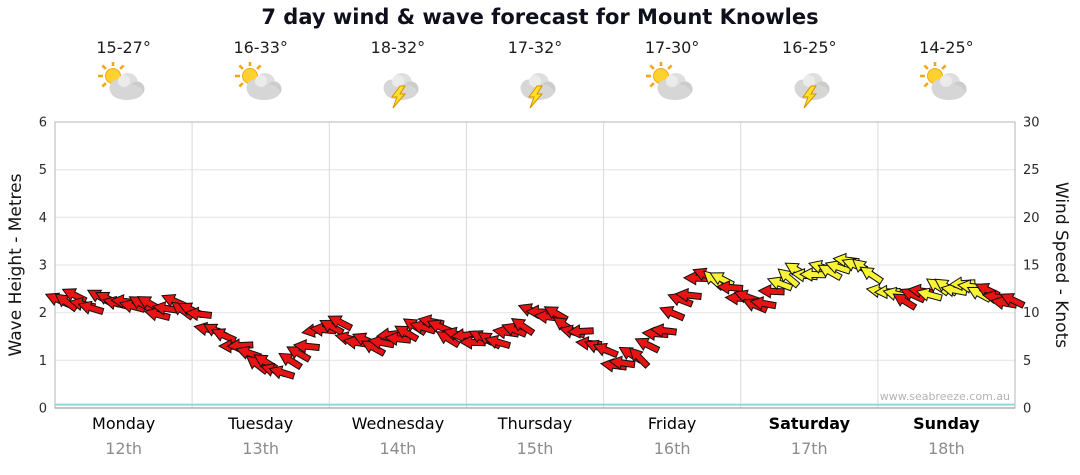  I want to click on svg-text: 30, so click(1031, 123).